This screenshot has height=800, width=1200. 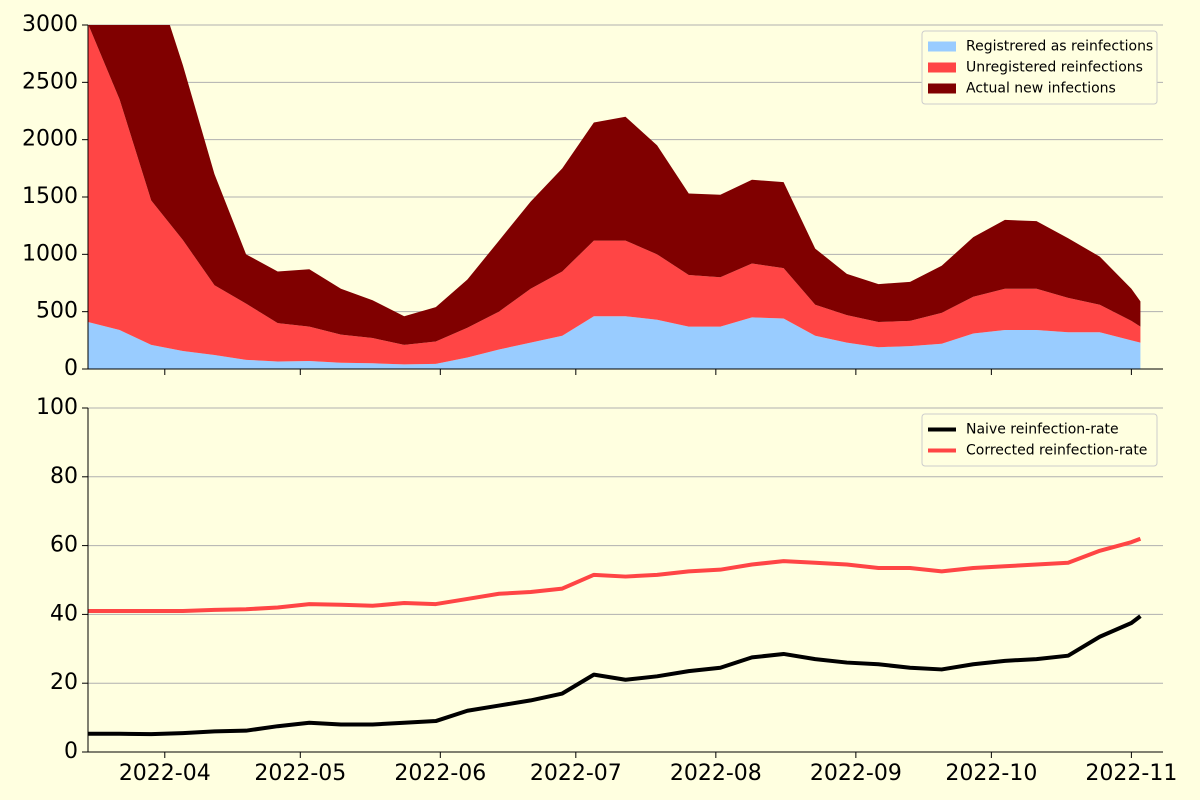 I want to click on y-tick-label: 1000, so click(x=50, y=253).